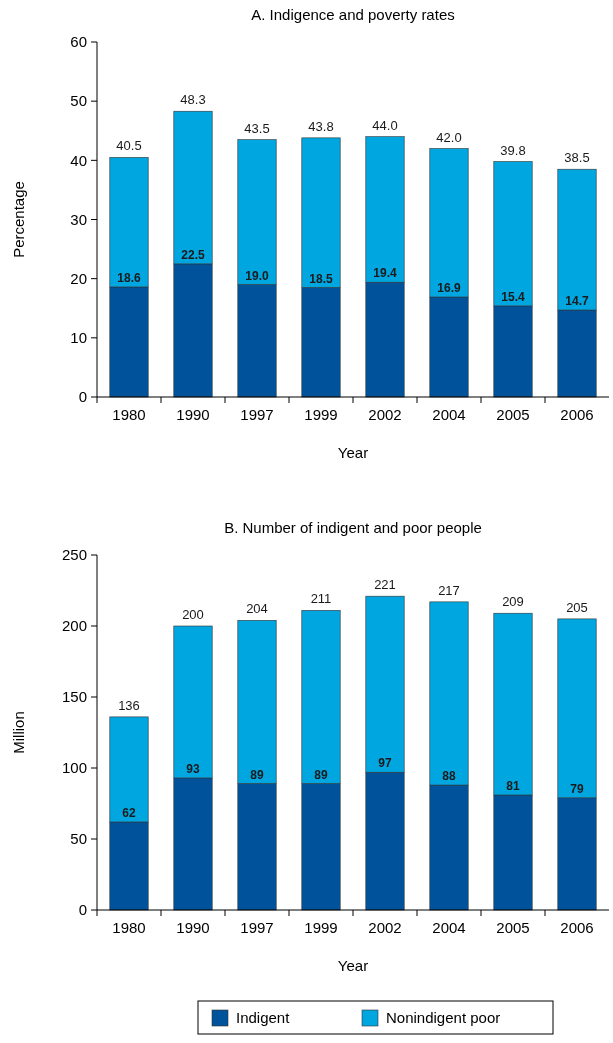 The image size is (613, 1043). I want to click on total-label: 39.8, so click(513, 150).